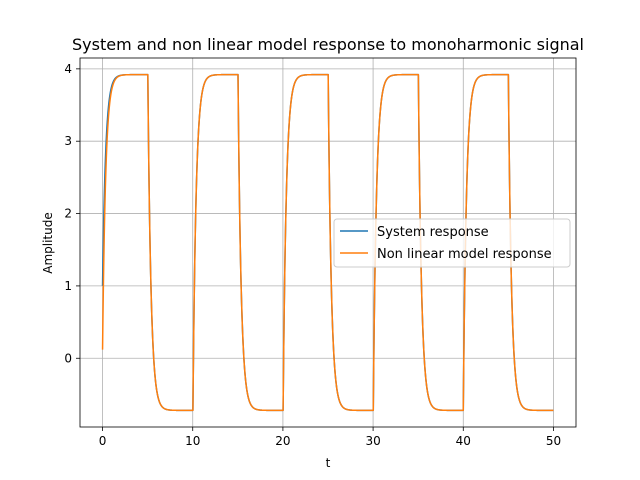  Describe the element at coordinates (372, 441) in the screenshot. I see `x-tick-label: 30` at that location.